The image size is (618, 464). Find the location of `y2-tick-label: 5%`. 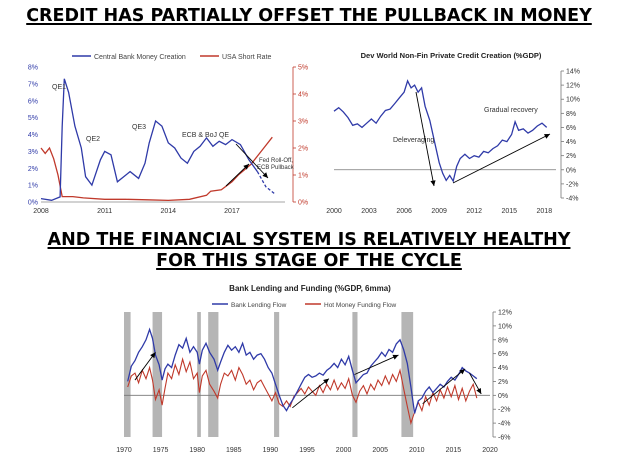

y2-tick-label: 5% is located at coordinates (303, 68).